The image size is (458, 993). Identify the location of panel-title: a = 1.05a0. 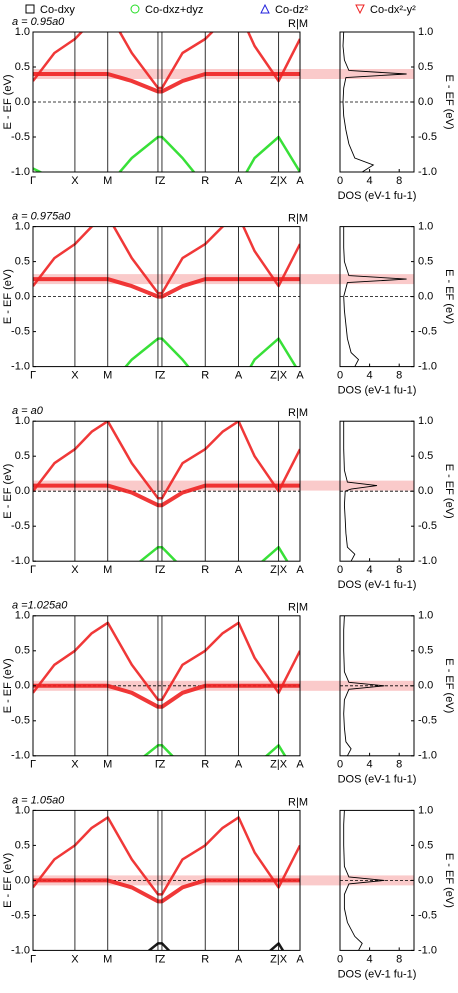
(38, 800).